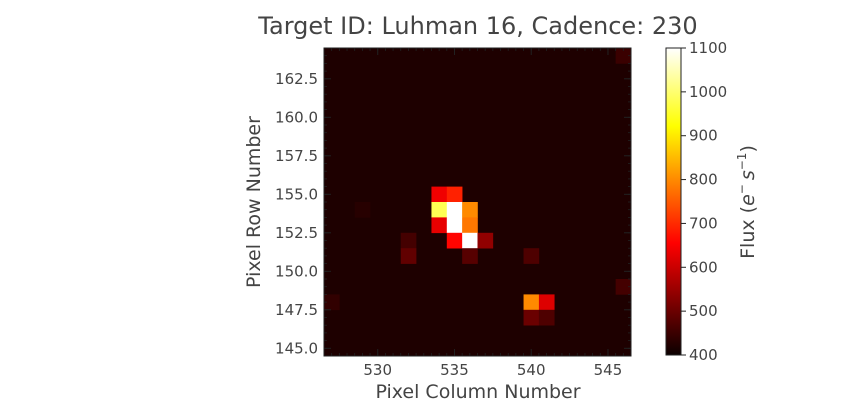 Image resolution: width=848 pixels, height=400 pixels. I want to click on y-tick-label: 152.5, so click(296, 233).